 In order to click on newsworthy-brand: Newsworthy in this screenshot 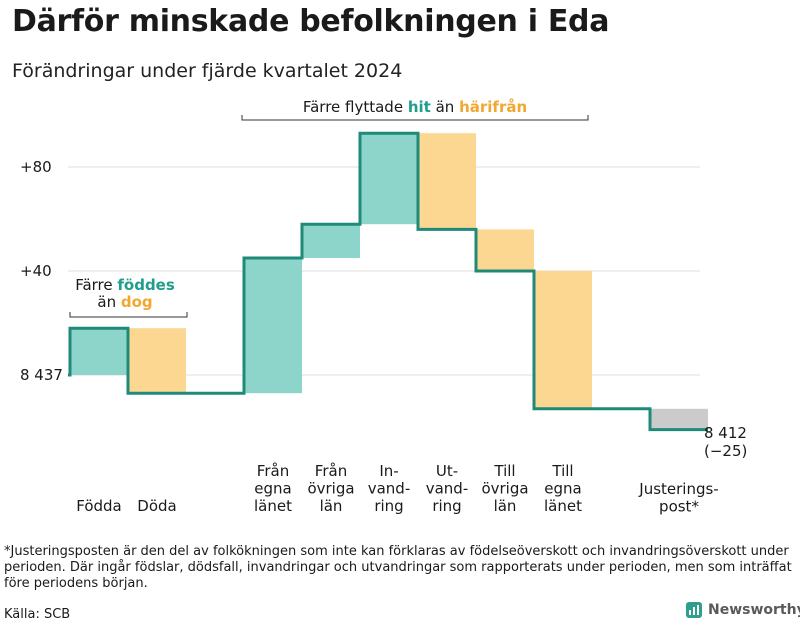, I will do `click(743, 610)`.